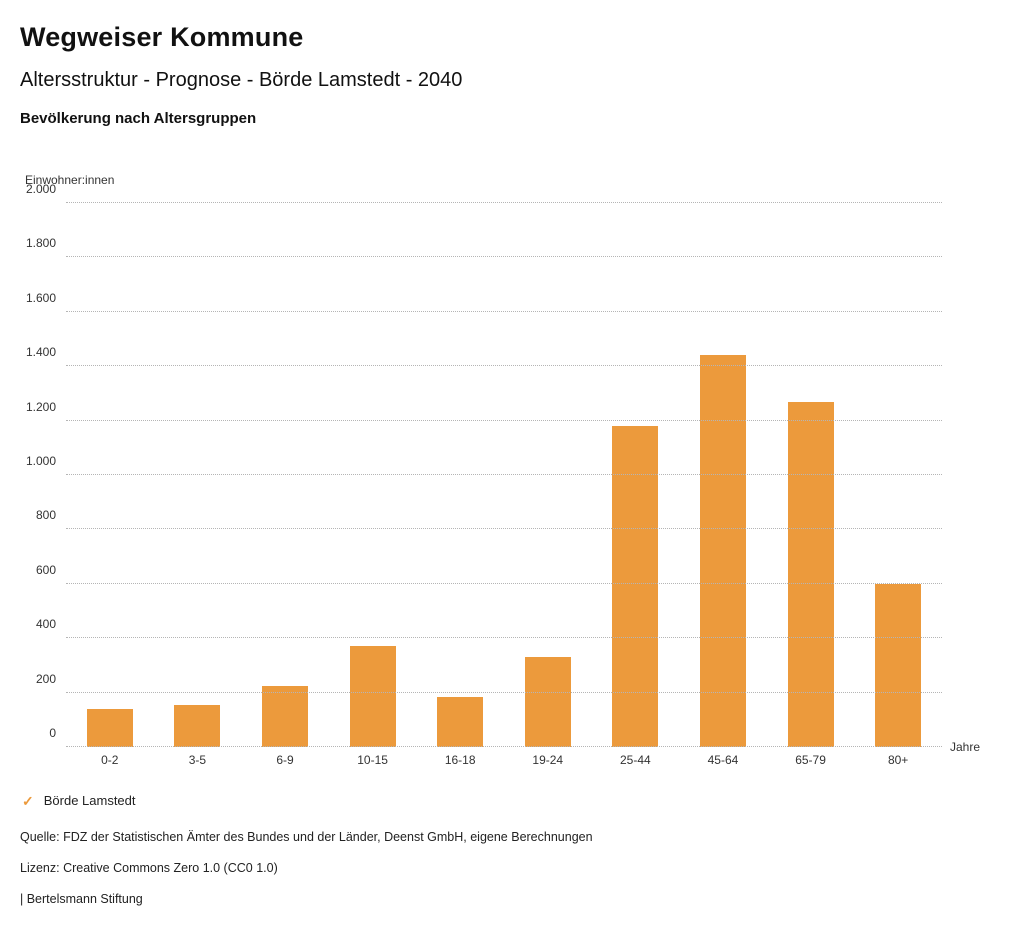 Image resolution: width=1024 pixels, height=946 pixels. What do you see at coordinates (40, 243) in the screenshot?
I see `y-tick-label: 1.800` at bounding box center [40, 243].